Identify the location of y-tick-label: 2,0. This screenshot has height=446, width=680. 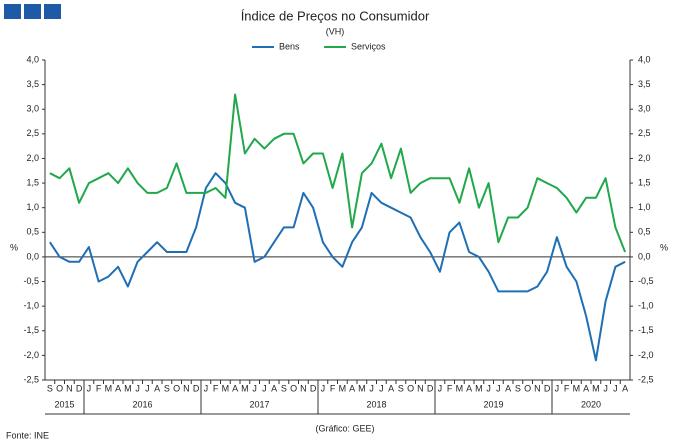
(32, 158).